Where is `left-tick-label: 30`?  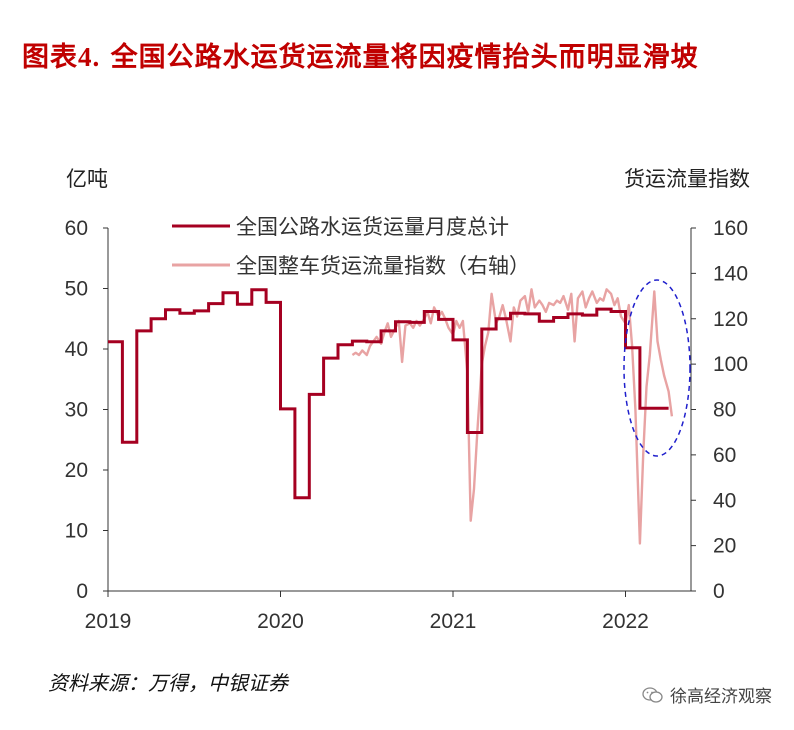
left-tick-label: 30 is located at coordinates (76, 410).